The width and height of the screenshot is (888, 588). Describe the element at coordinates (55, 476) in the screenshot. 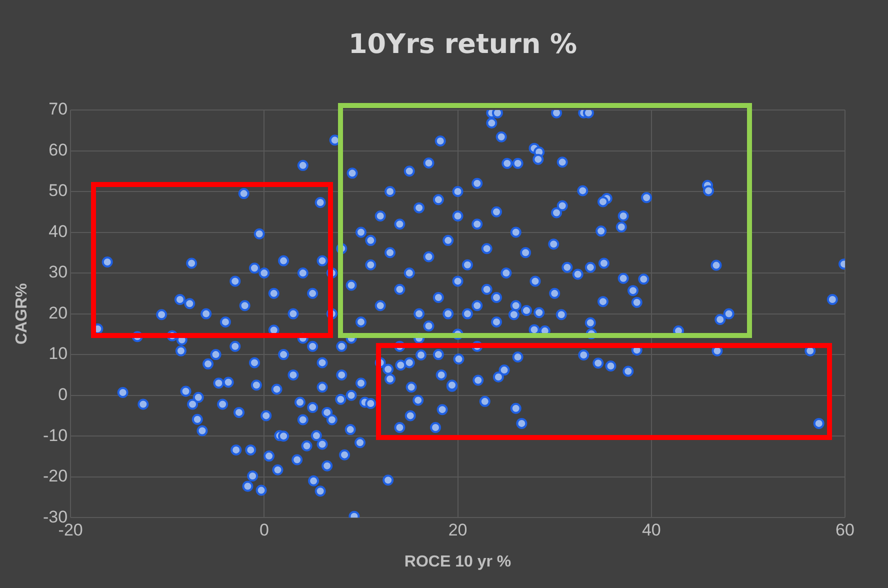

I see `y-tick-label: -20` at that location.